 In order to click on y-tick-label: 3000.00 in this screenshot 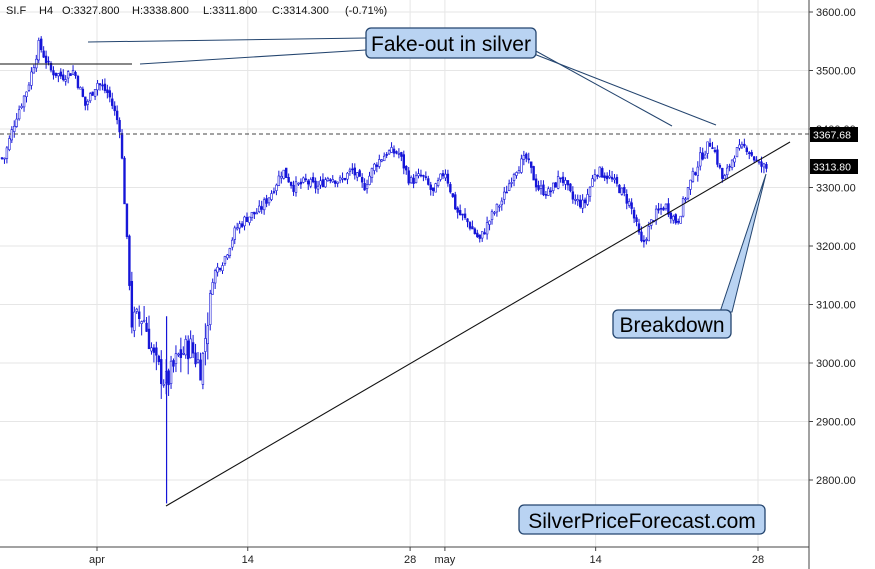, I will do `click(836, 364)`.